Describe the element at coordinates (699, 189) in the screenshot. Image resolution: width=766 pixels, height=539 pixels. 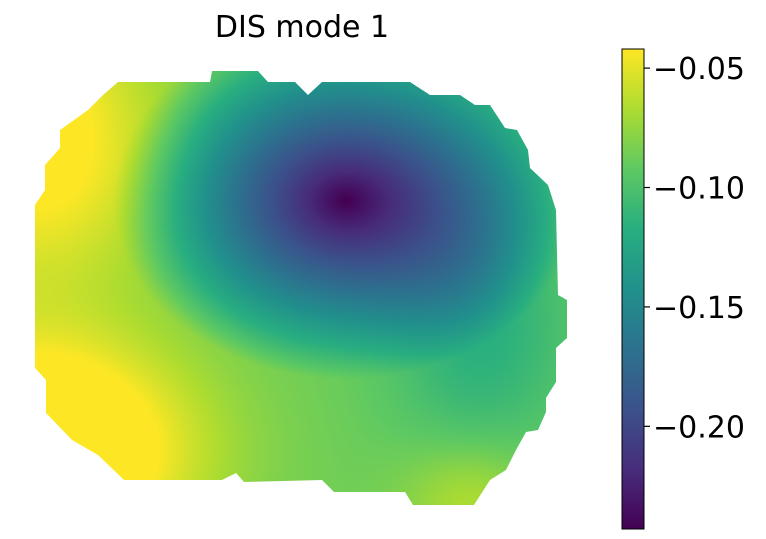
I see `colorbar-tick-label: −0.10` at that location.